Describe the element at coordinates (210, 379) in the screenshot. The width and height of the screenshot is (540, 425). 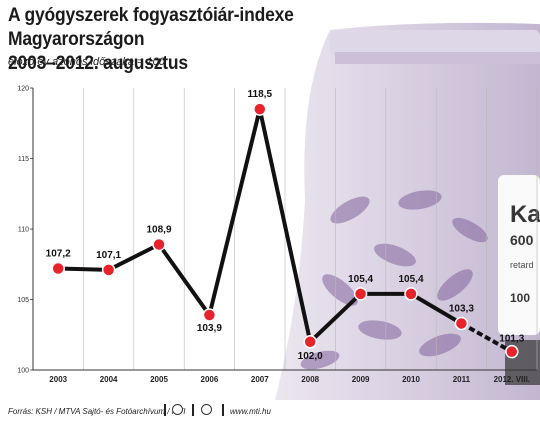
I see `x-tick-label: 2006` at that location.